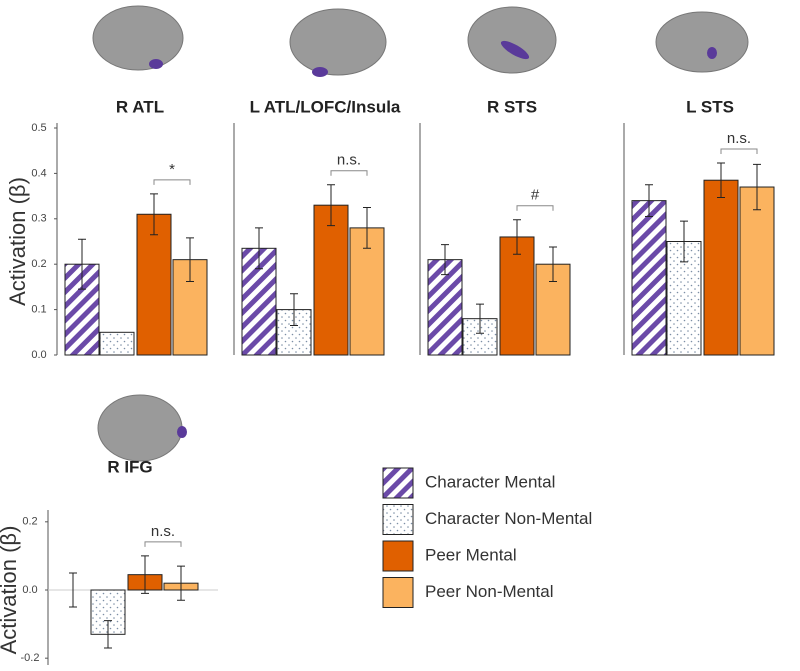 Image resolution: width=800 pixels, height=671 pixels. Describe the element at coordinates (710, 106) in the screenshot. I see `panel-title: L STS` at that location.